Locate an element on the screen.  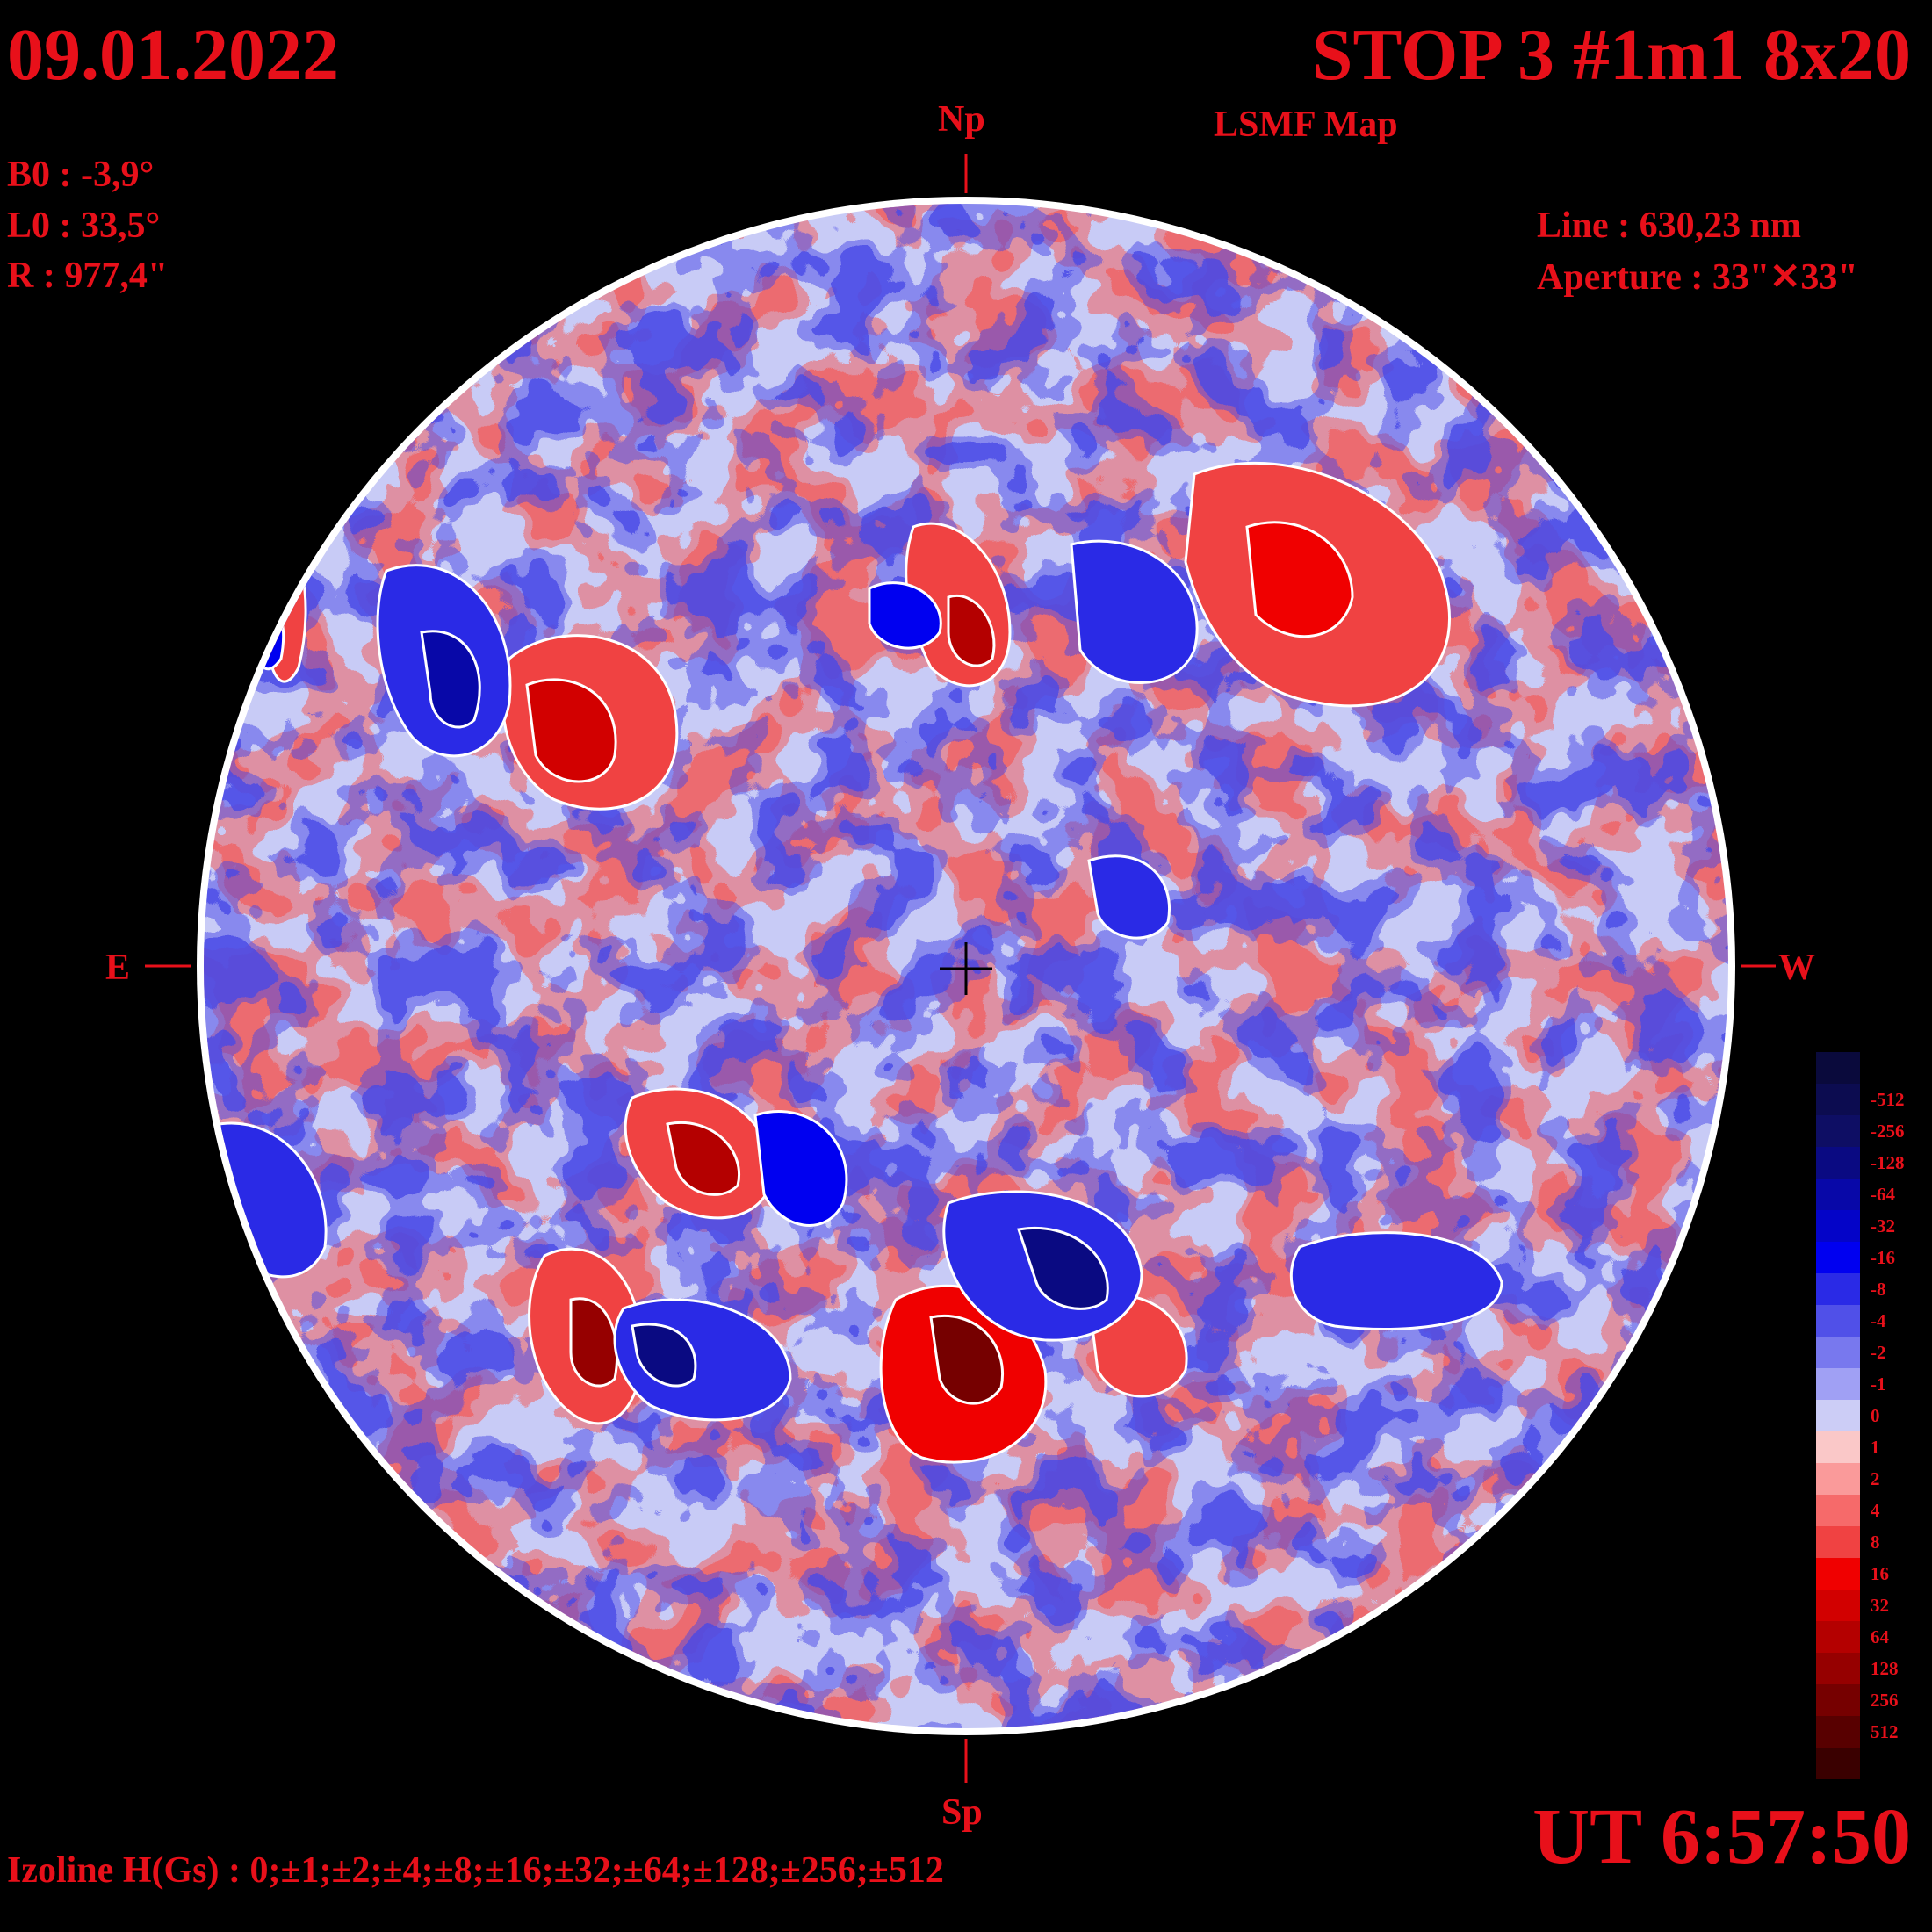
legend-label: 0 is located at coordinates (1875, 1416).